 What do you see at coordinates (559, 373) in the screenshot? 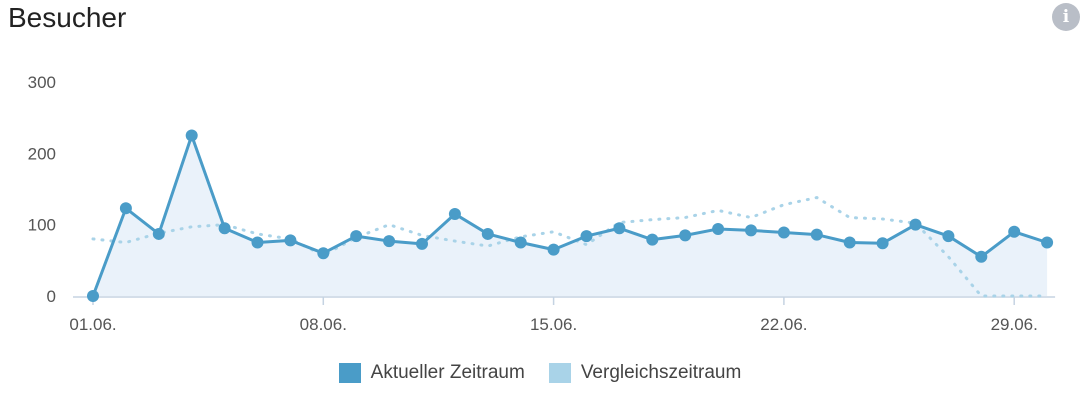
I see `legend-swatch-comparison` at bounding box center [559, 373].